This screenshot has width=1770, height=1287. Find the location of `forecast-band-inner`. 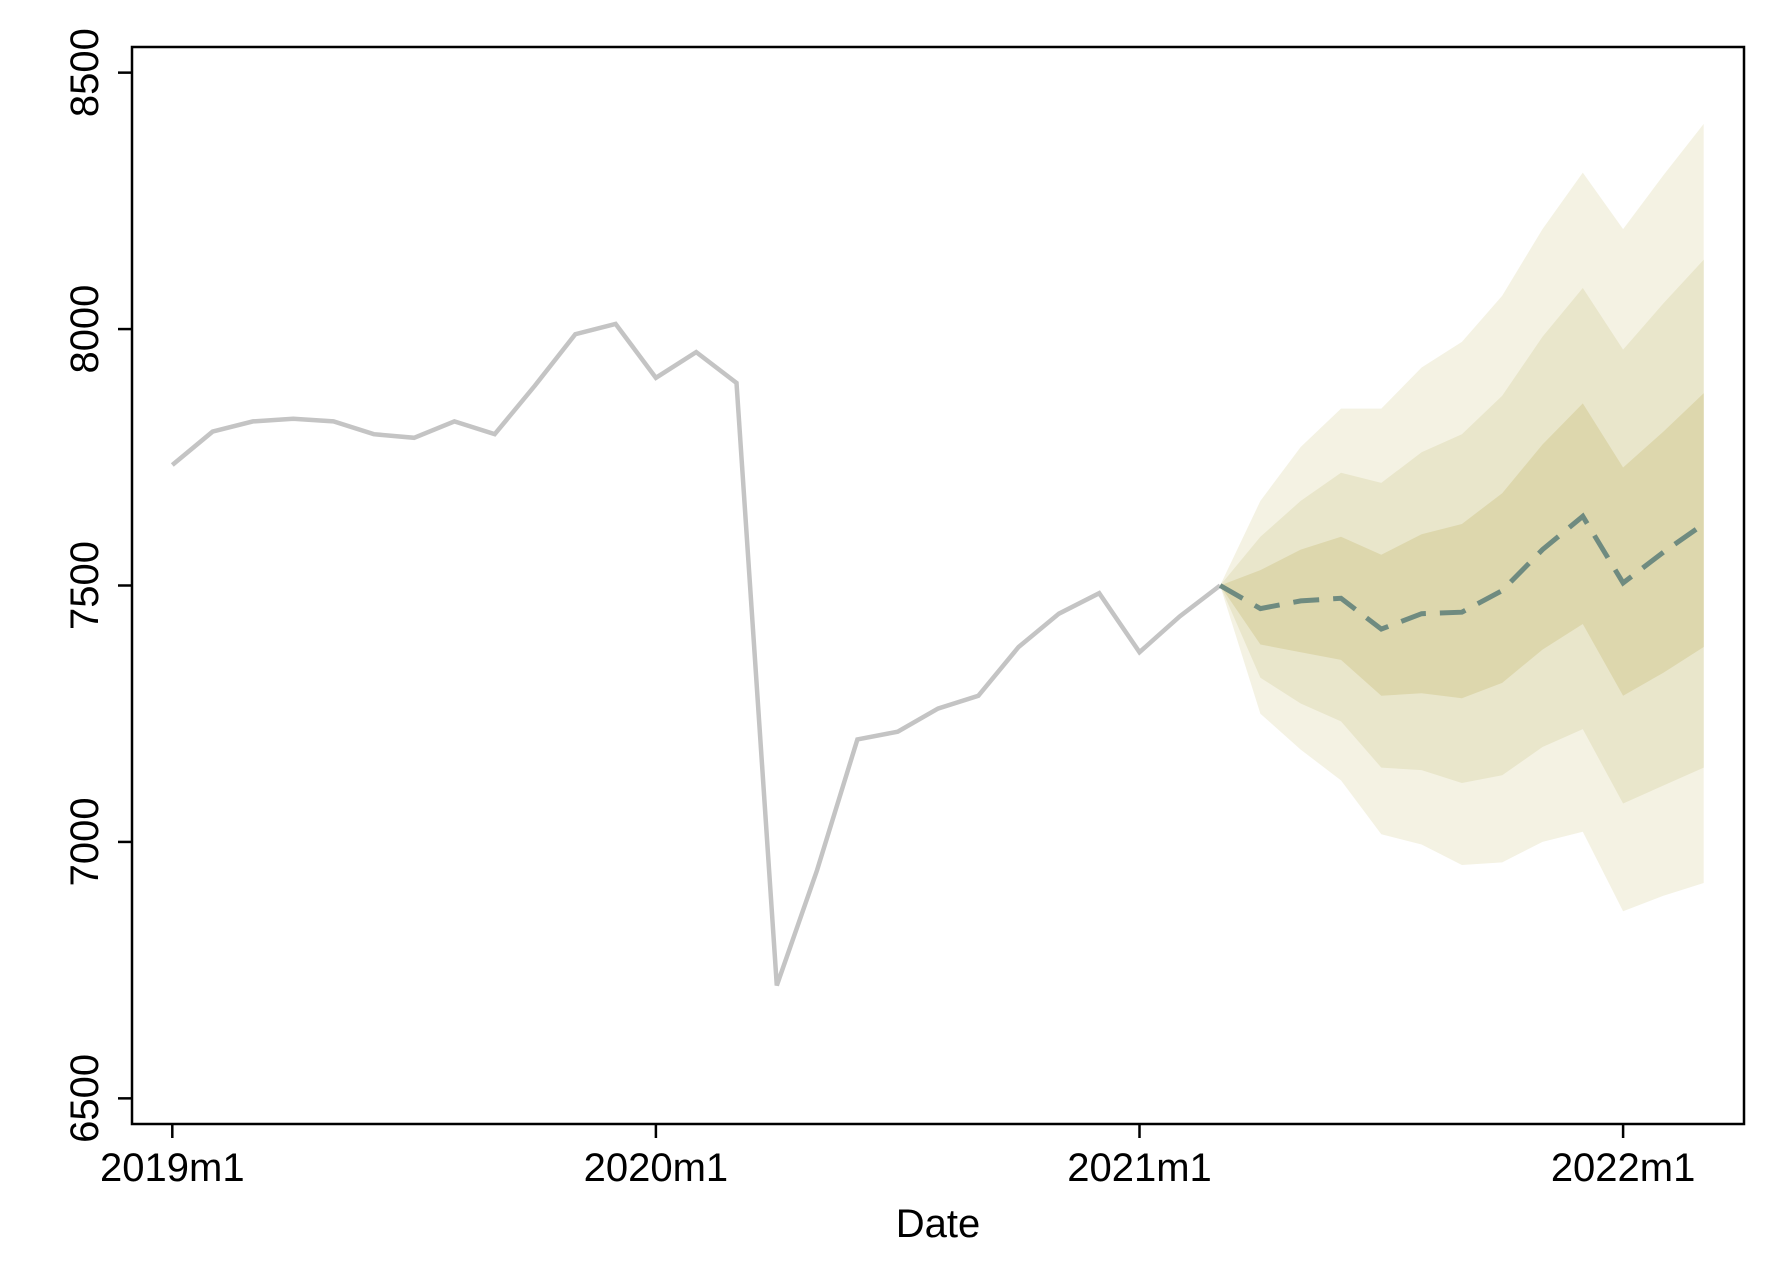

forecast-band-inner is located at coordinates (1462, 546).